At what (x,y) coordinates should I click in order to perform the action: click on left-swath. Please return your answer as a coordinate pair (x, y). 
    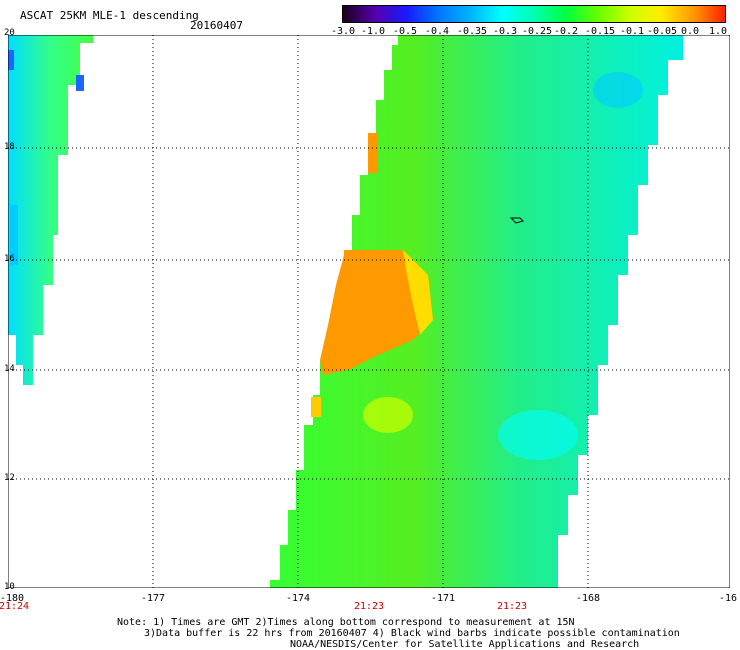
    Looking at the image, I should click on (50, 210).